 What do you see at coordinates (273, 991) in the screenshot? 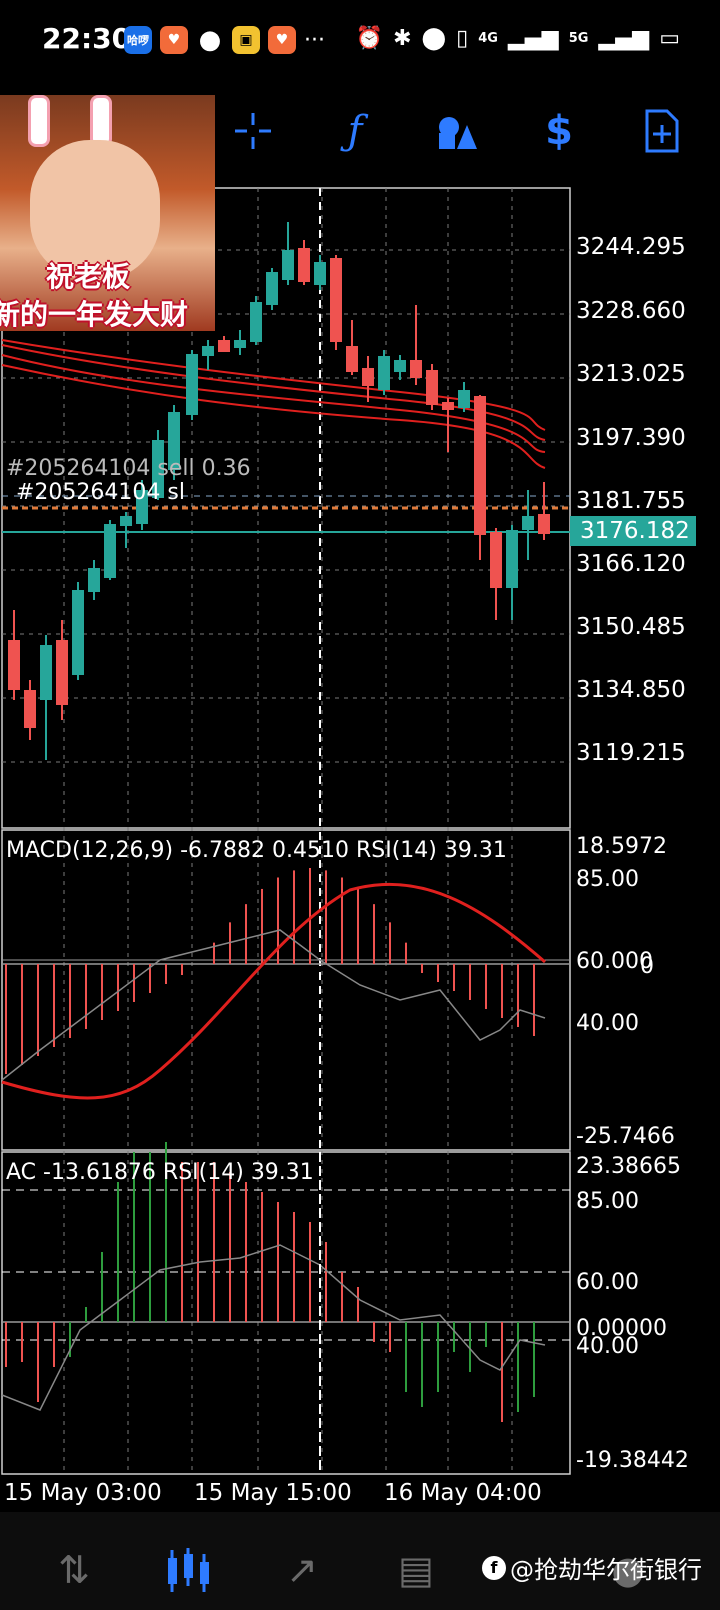
I see `macd-signal-line` at bounding box center [273, 991].